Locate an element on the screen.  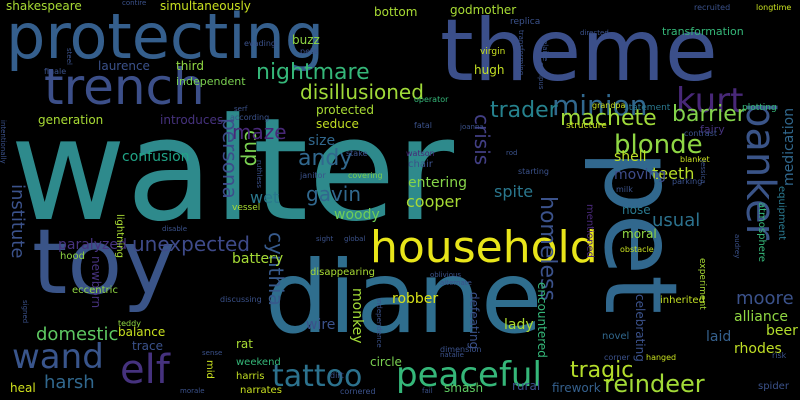
word-trench: trench is located at coordinates (124, 87).